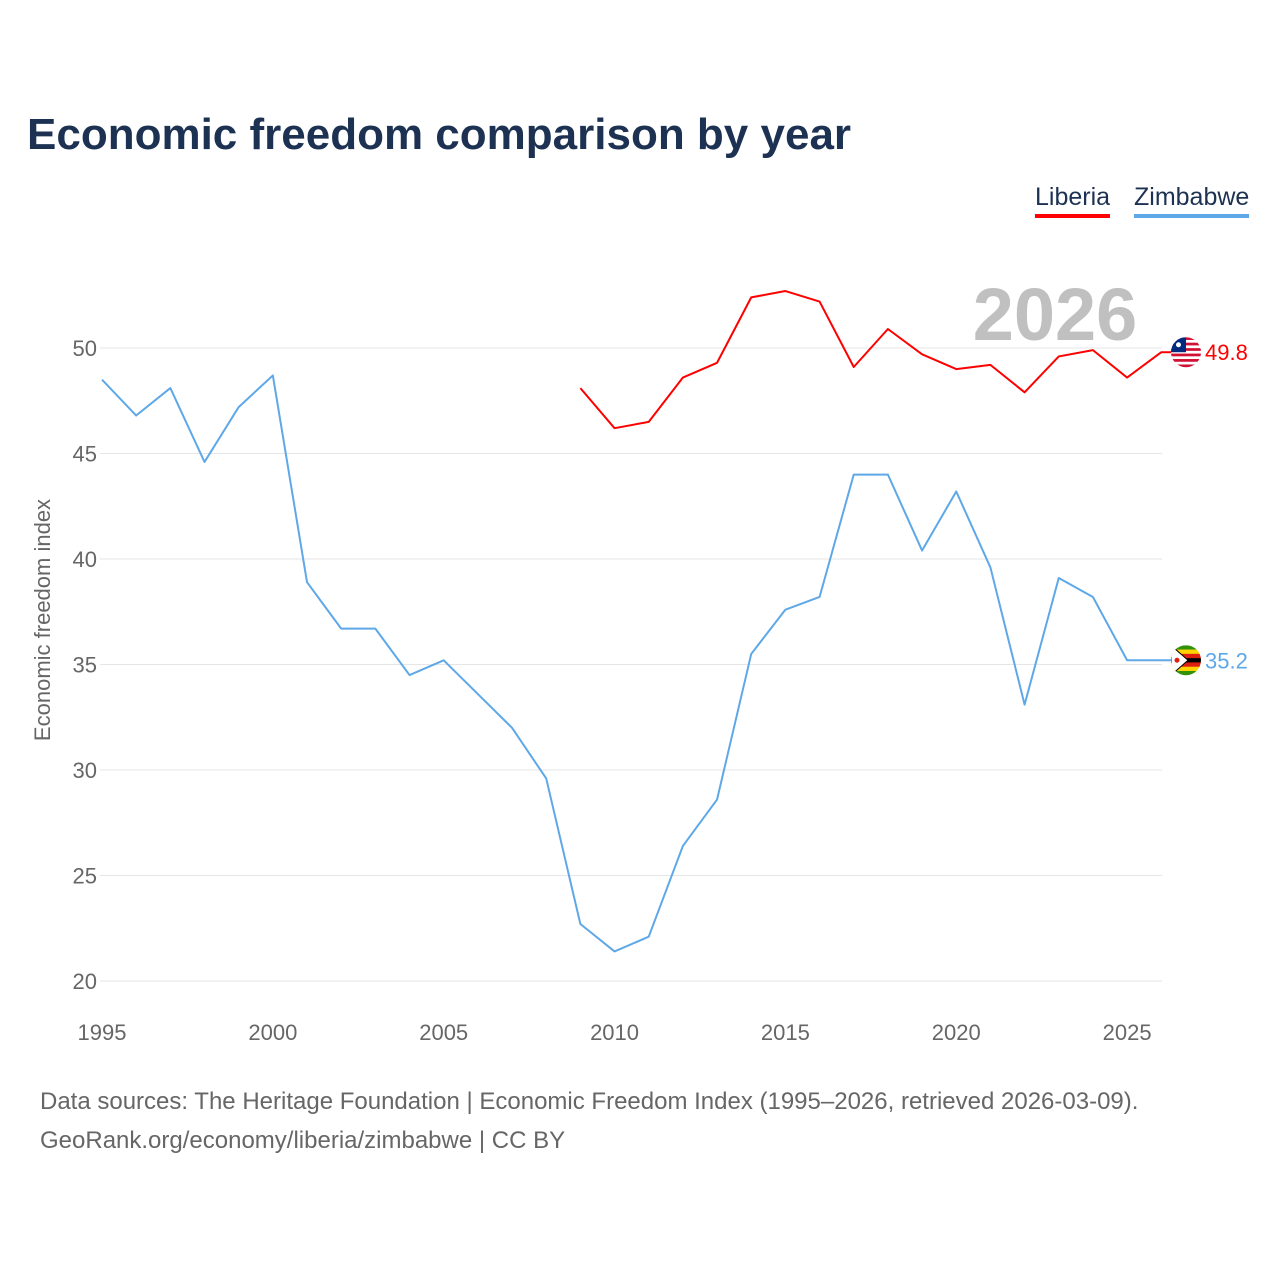 This screenshot has width=1280, height=1280. Describe the element at coordinates (42, 620) in the screenshot. I see `y-axis-label: Economic freedom index` at that location.